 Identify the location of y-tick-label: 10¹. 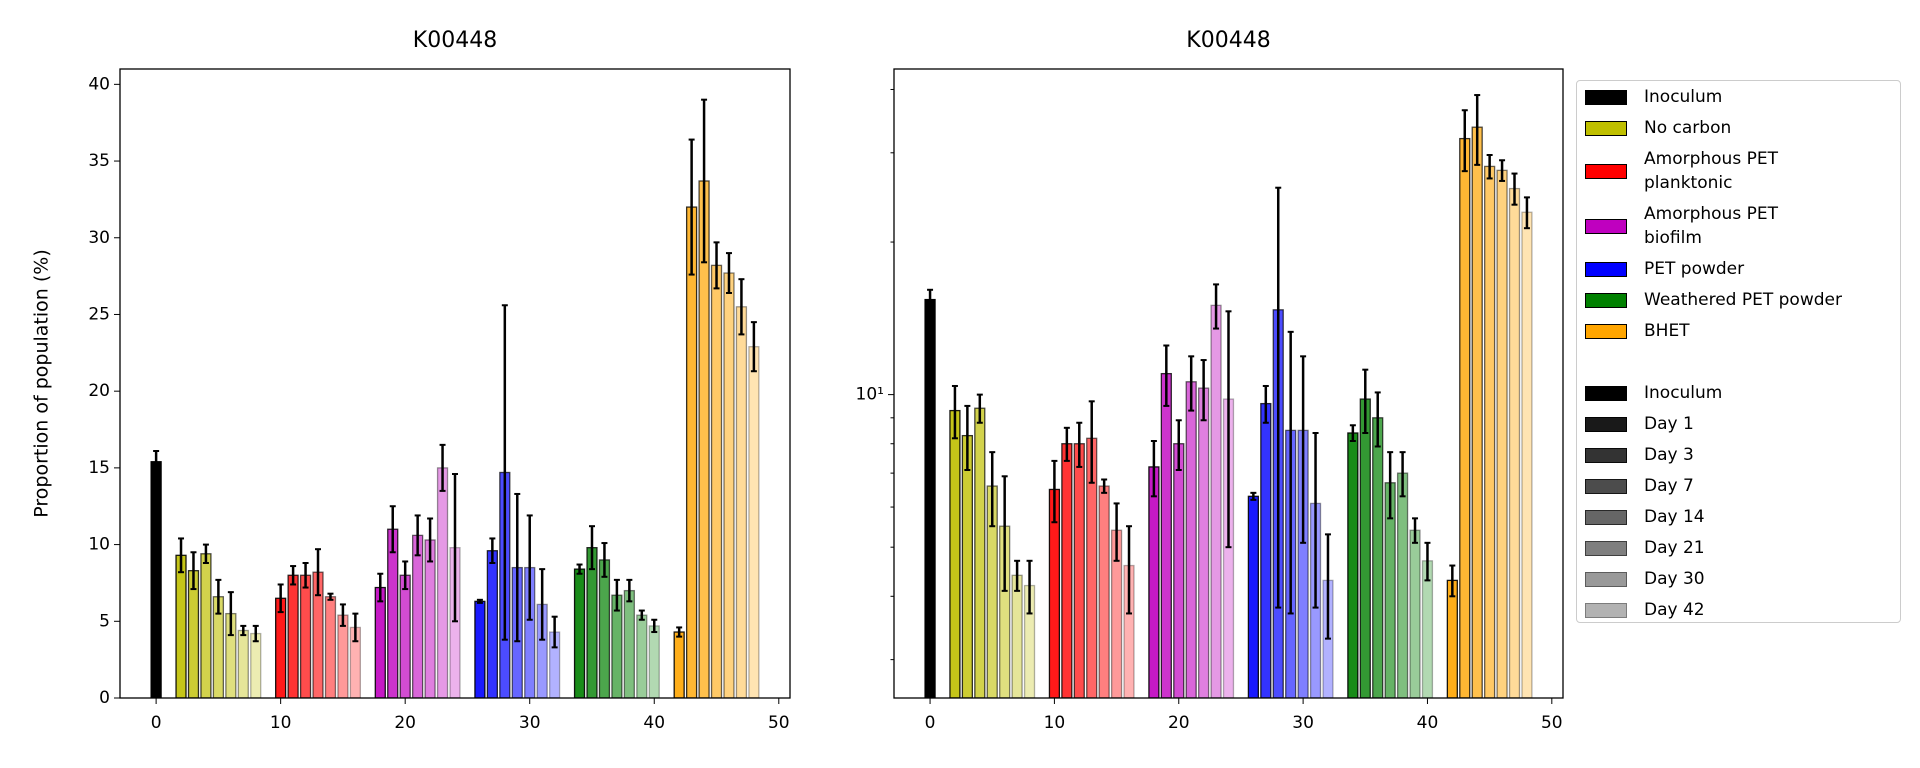
(870, 395).